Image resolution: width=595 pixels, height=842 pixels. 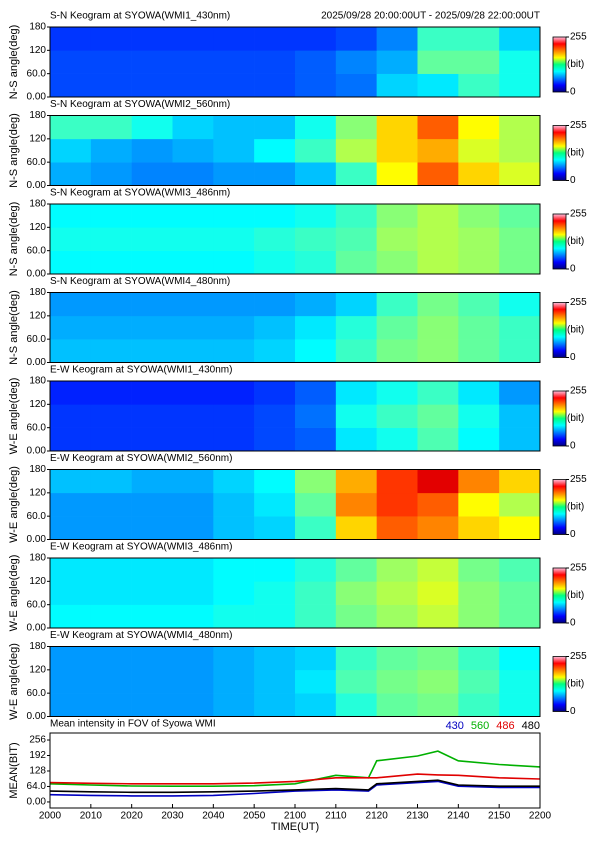 What do you see at coordinates (458, 816) in the screenshot?
I see `x-tick-label: 2140` at bounding box center [458, 816].